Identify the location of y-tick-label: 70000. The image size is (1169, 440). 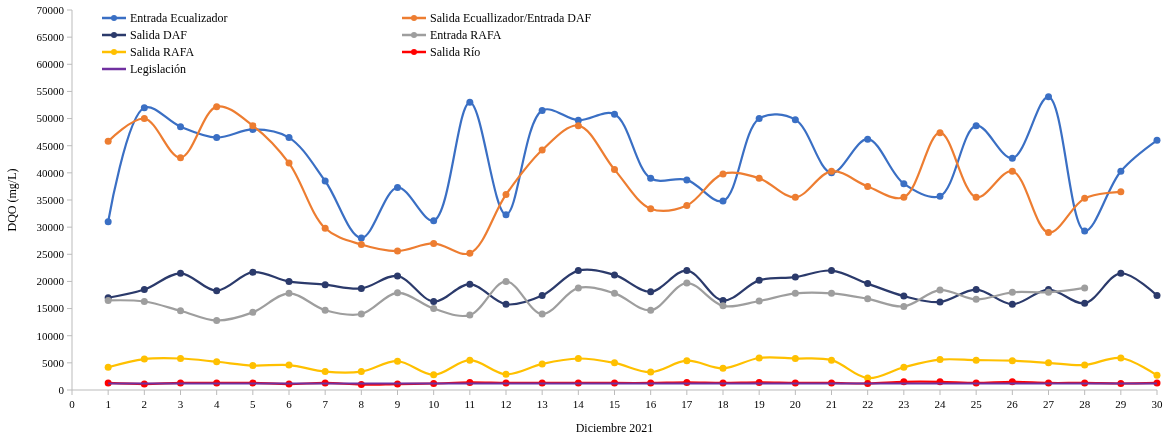
(50, 9).